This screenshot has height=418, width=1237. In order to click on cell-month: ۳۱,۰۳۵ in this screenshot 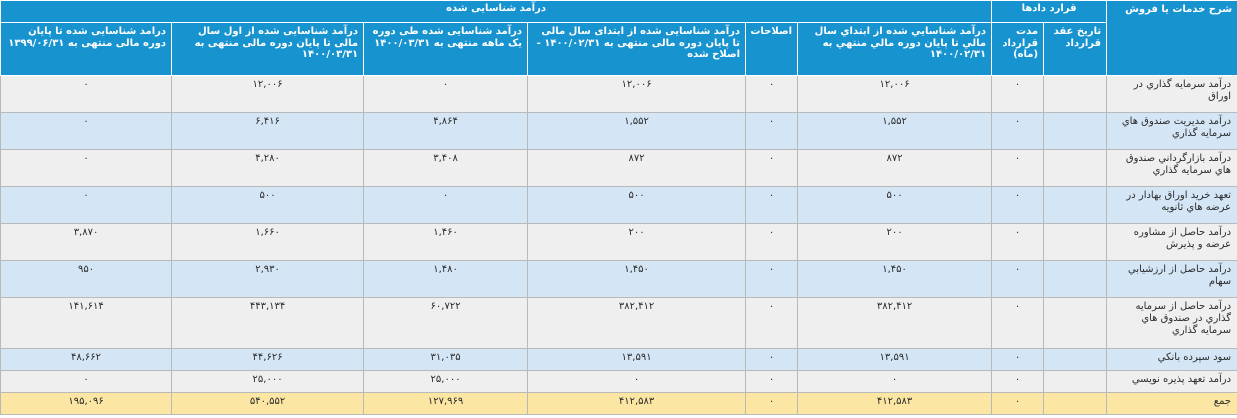, I will do `click(446, 359)`.